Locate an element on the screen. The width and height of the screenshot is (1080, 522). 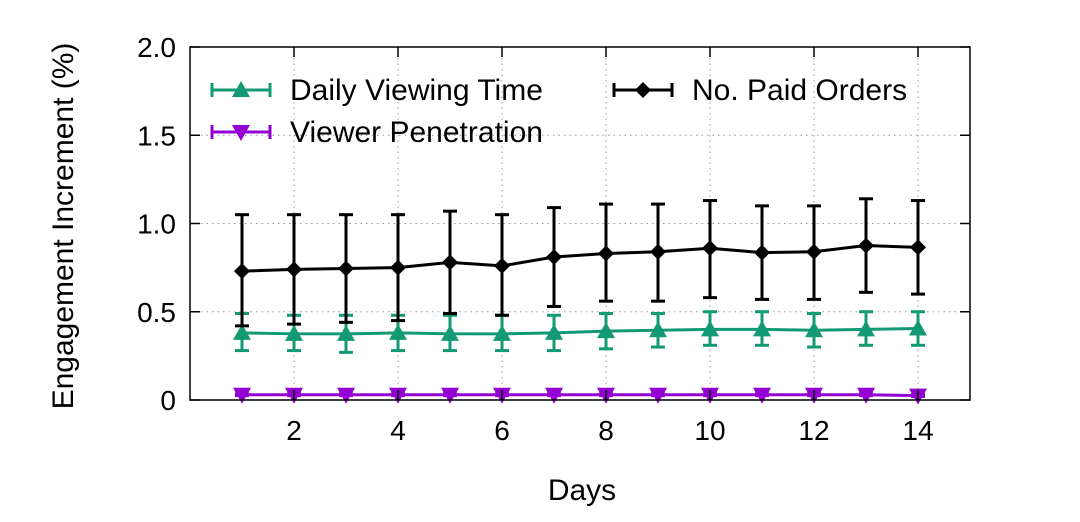
legend-label: Daily Viewing Time is located at coordinates (416, 90).